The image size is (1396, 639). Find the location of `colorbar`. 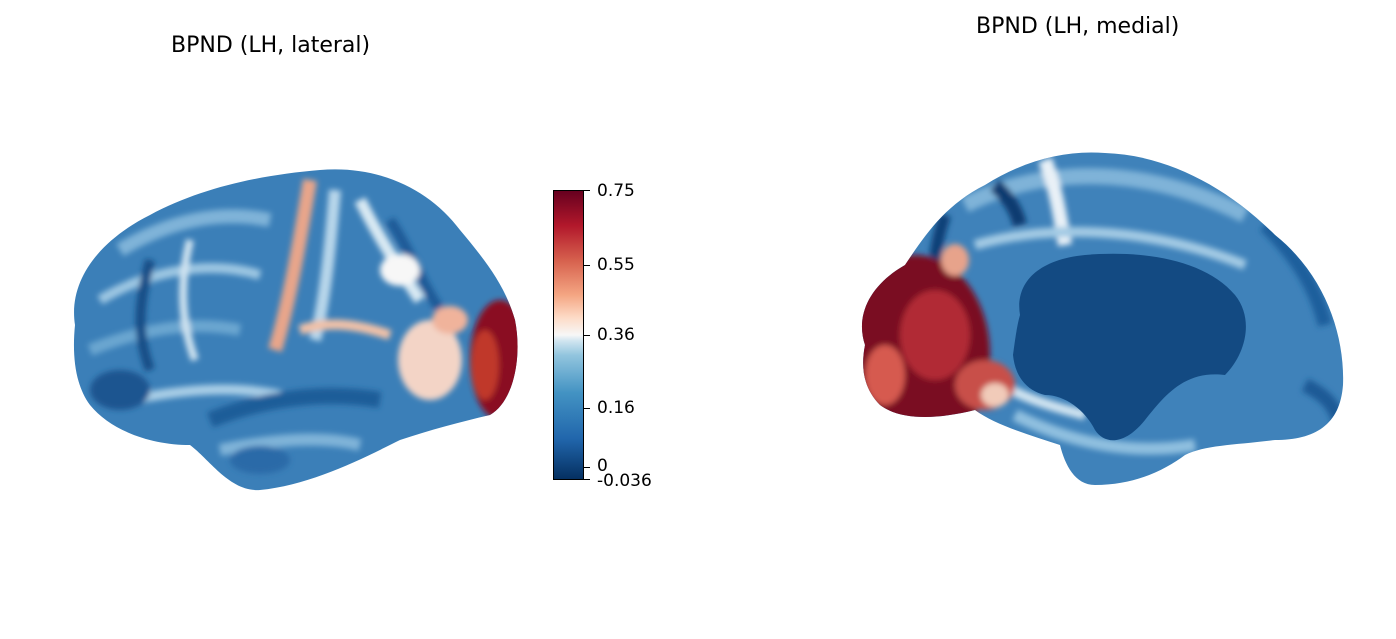

colorbar is located at coordinates (568, 335).